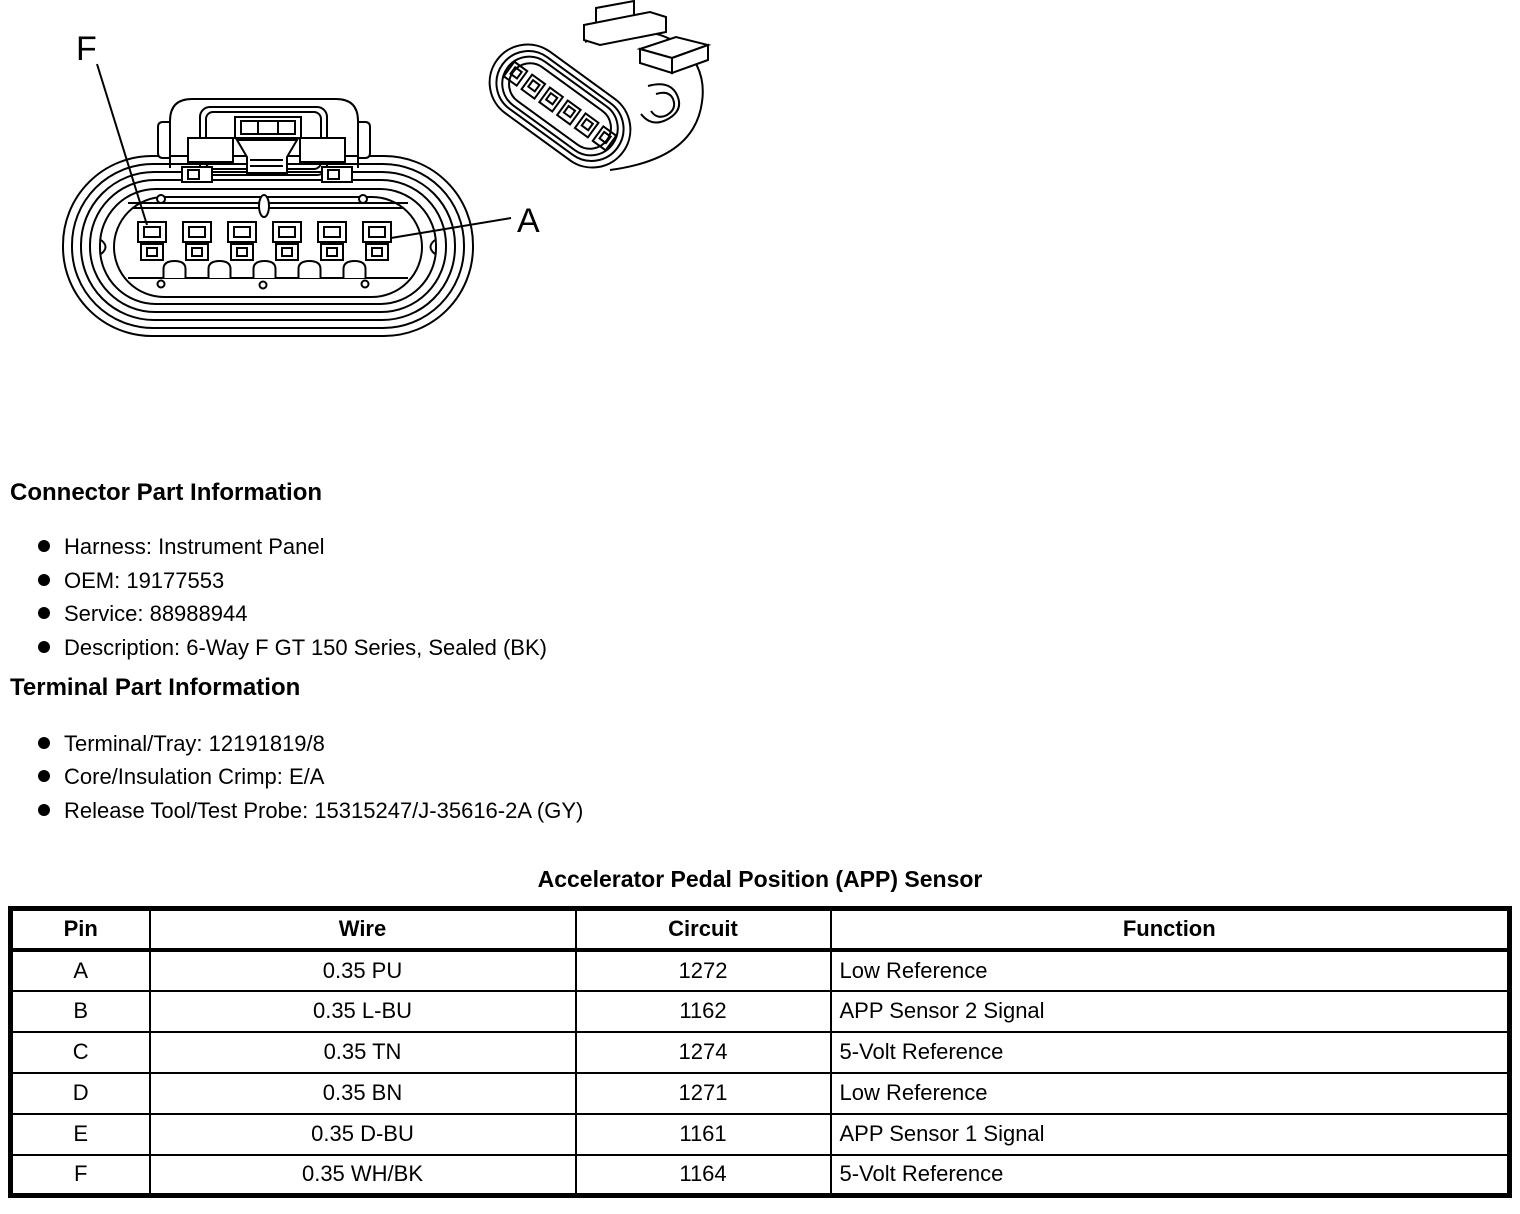 The height and width of the screenshot is (1214, 1520). Describe the element at coordinates (166, 492) in the screenshot. I see `connector-info-heading: Connector Part Information` at that location.